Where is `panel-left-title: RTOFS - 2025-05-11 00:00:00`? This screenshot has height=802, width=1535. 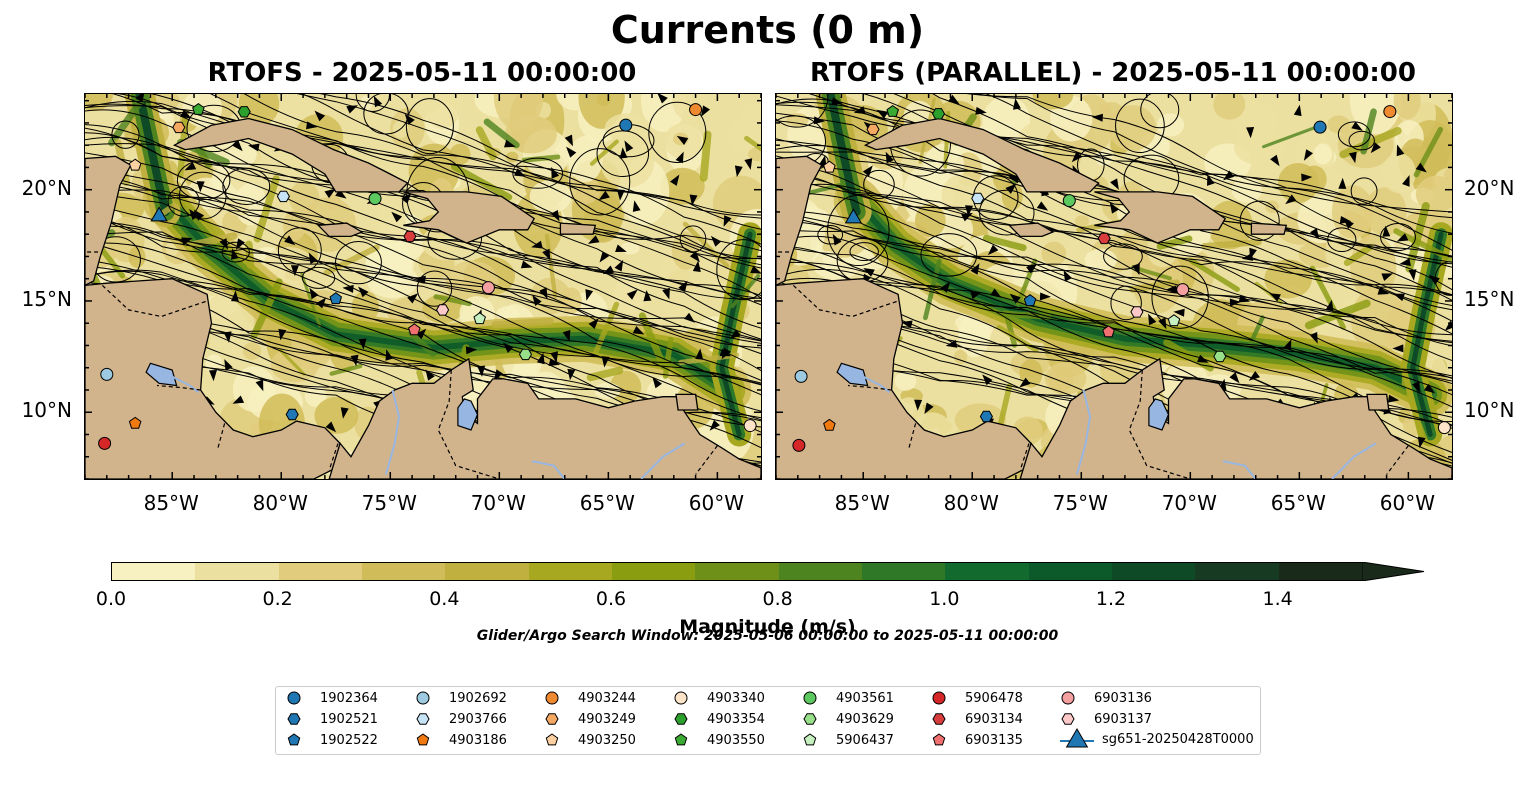
panel-left-title: RTOFS - 2025-05-11 00:00:00 is located at coordinates (422, 73).